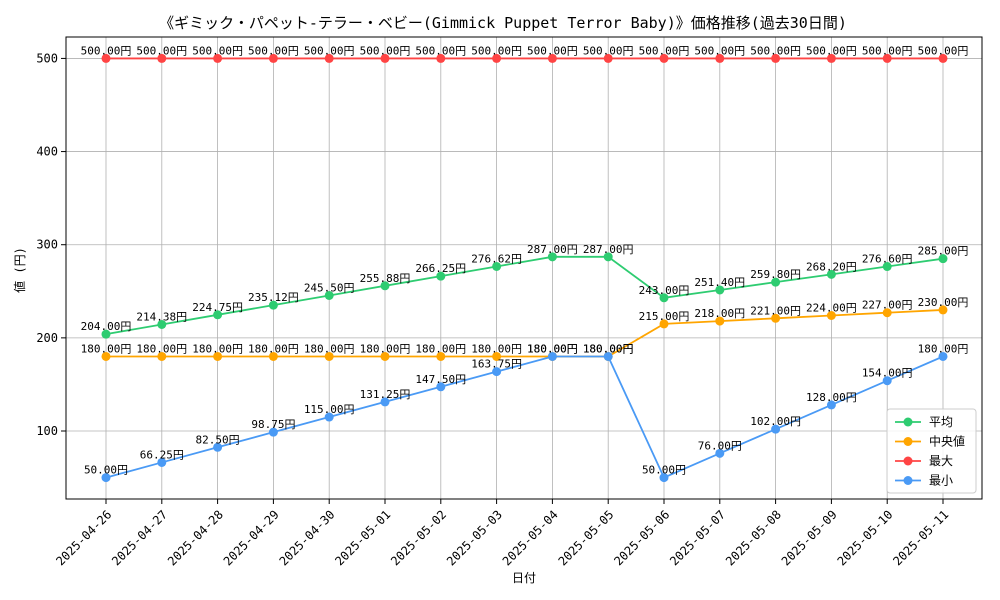  What do you see at coordinates (106, 326) in the screenshot?
I see `data-label: 204.00円` at bounding box center [106, 326].